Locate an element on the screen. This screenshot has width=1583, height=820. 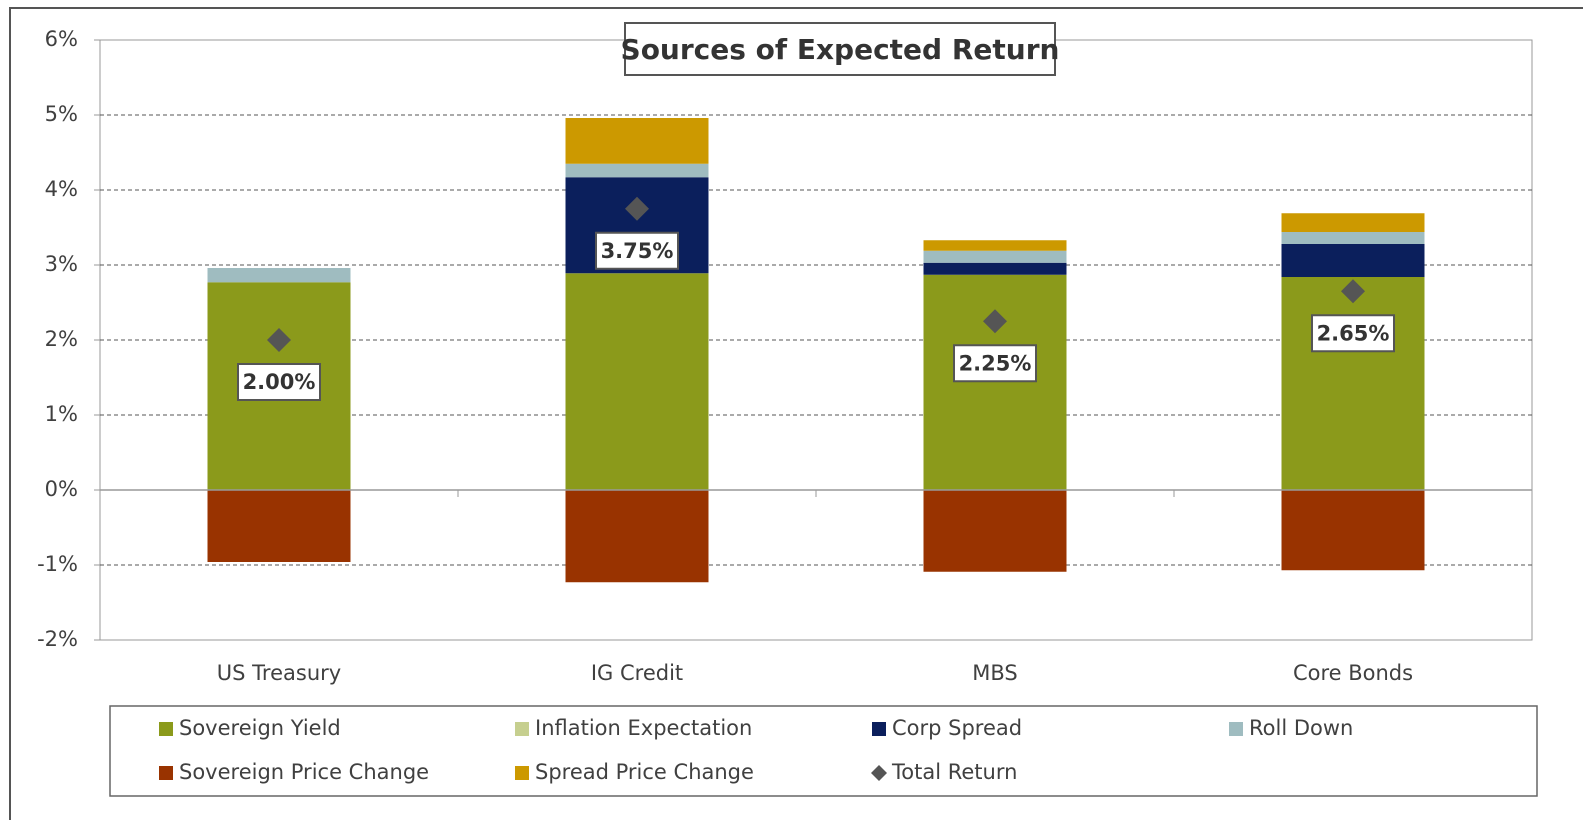
y-tick-label: 0% is located at coordinates (61, 489).